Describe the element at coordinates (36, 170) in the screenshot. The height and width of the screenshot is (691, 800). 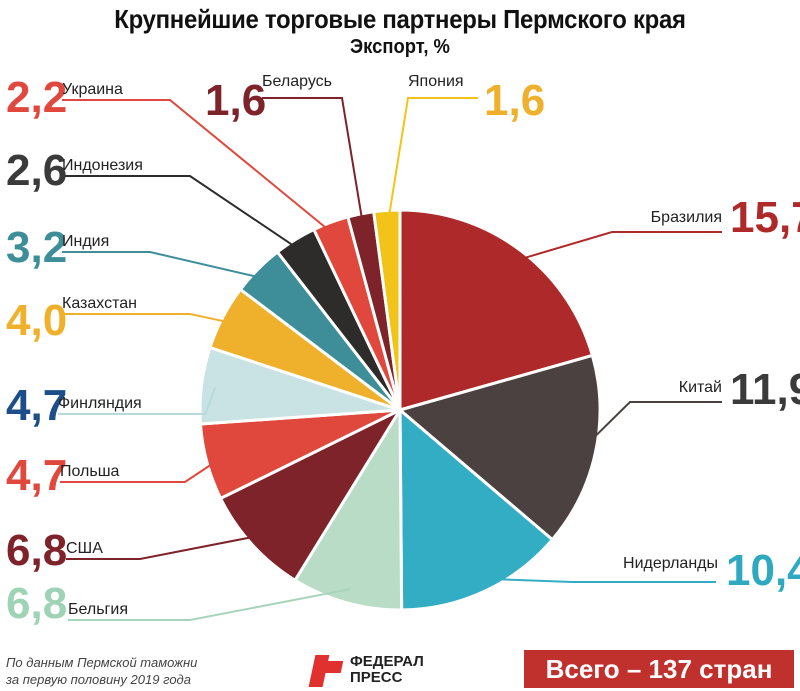
I see `data-label-value-10: 2,6` at that location.